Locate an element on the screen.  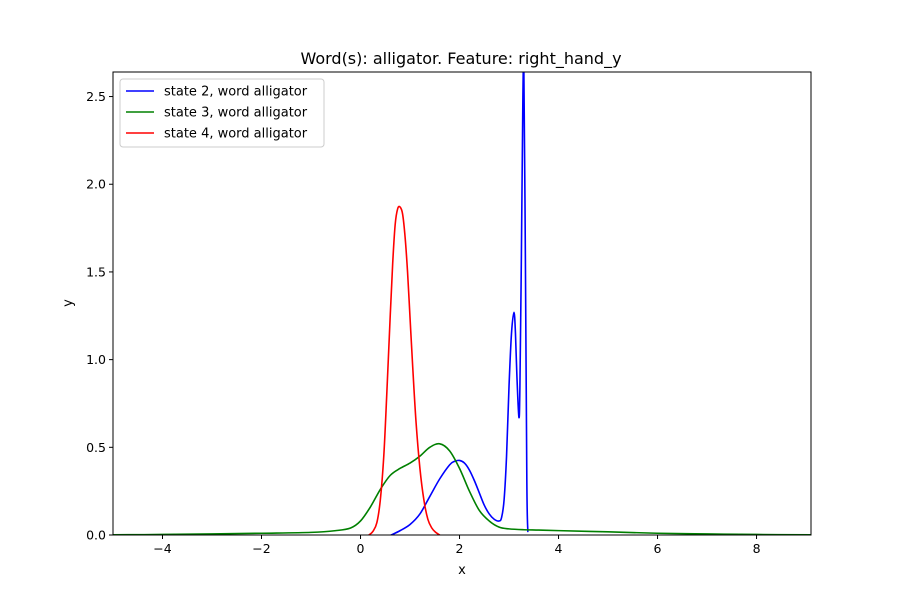
x-axis-label: x is located at coordinates (462, 570).